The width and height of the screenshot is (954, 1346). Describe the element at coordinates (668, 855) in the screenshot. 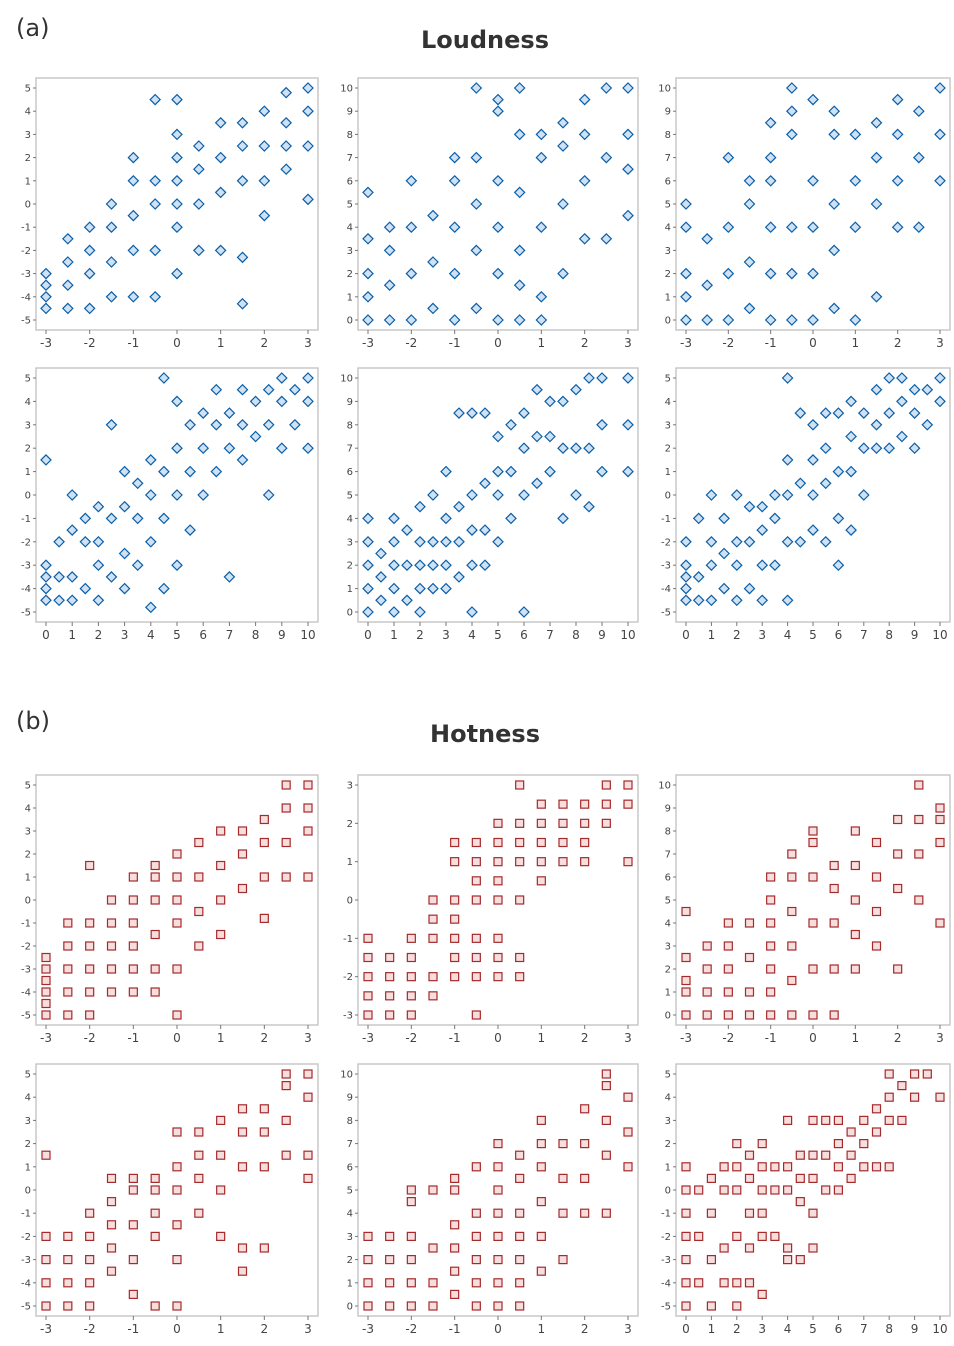

I see `y-tick-label: 7` at that location.